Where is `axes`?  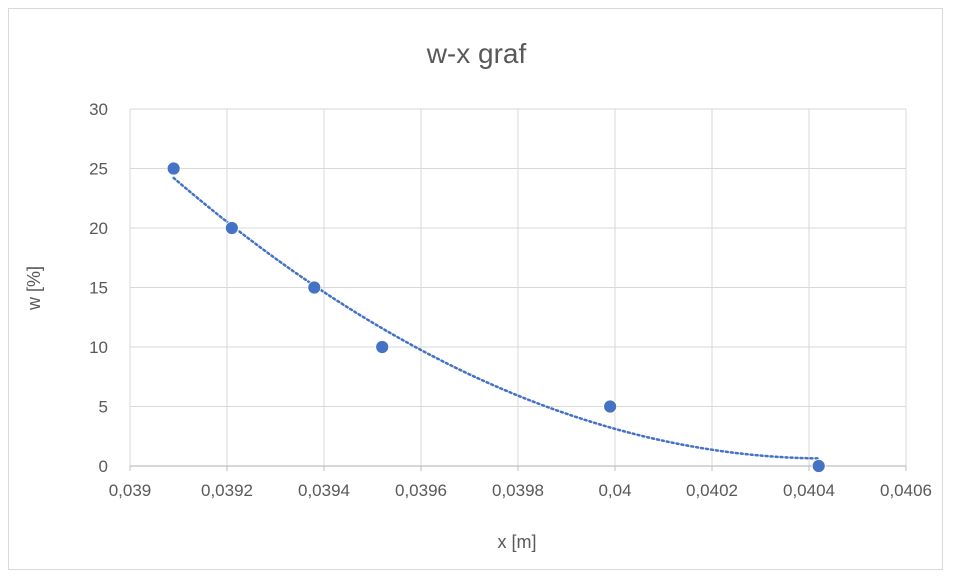 axes is located at coordinates (518, 468).